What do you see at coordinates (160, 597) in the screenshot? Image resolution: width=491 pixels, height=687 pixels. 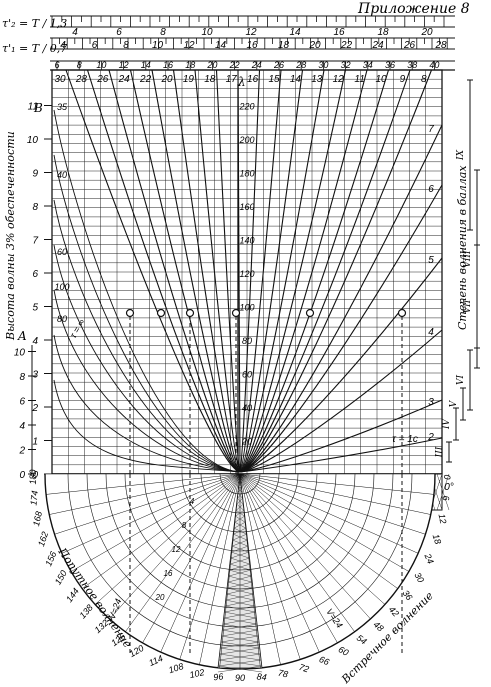 I see `inner-speed-label: 20` at bounding box center [160, 597].